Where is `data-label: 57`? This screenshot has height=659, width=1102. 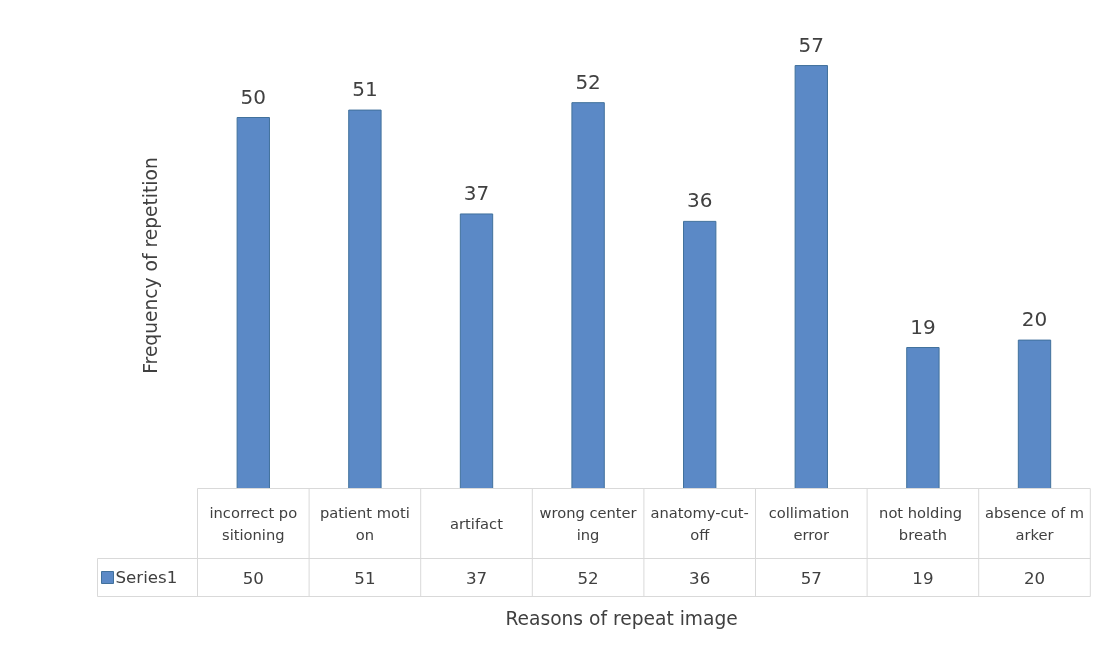 data-label: 57 is located at coordinates (811, 578).